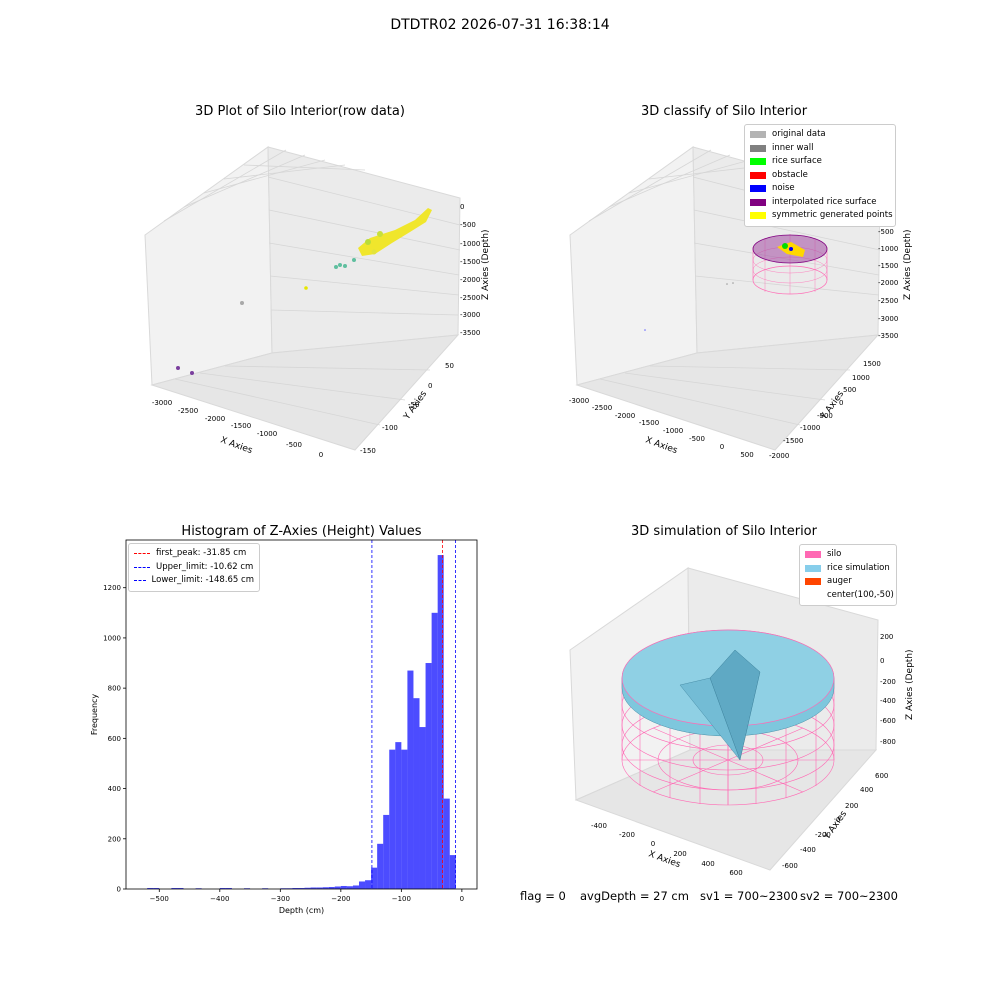 Image resolution: width=1000 pixels, height=1000 pixels. What do you see at coordinates (304, 291) in the screenshot?
I see `raw-points` at bounding box center [304, 291].